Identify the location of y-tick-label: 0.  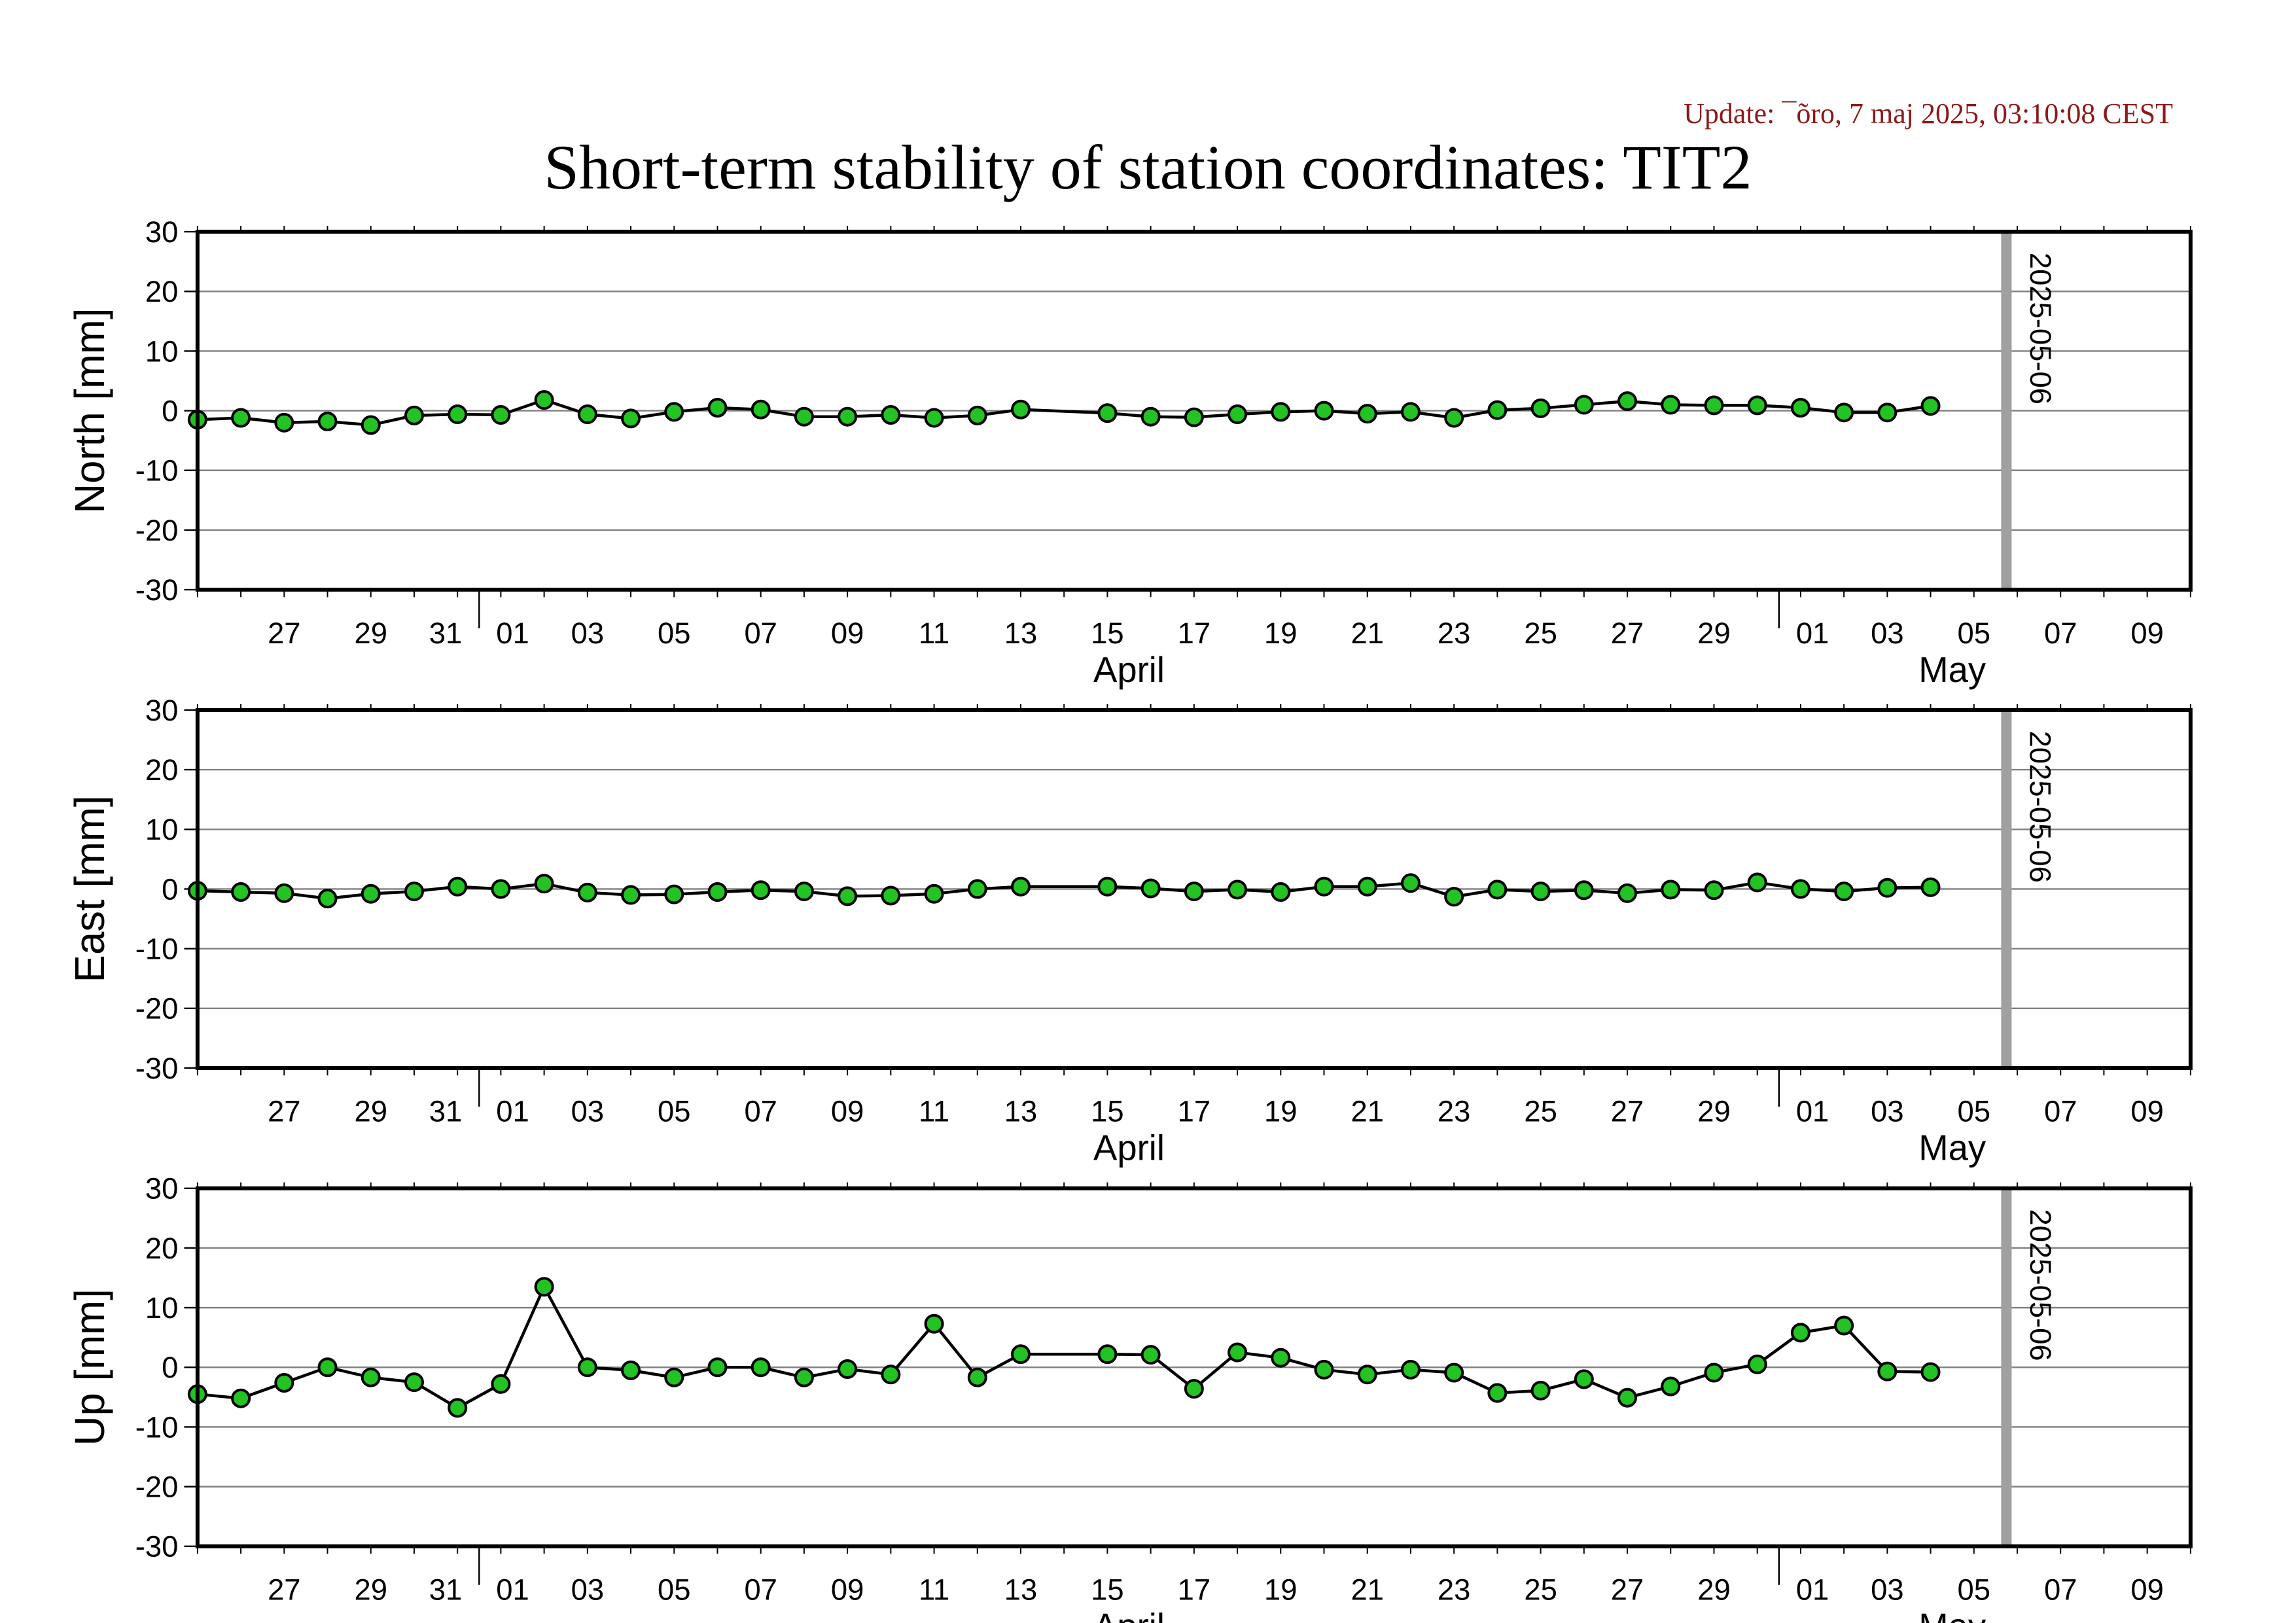
(170, 1367).